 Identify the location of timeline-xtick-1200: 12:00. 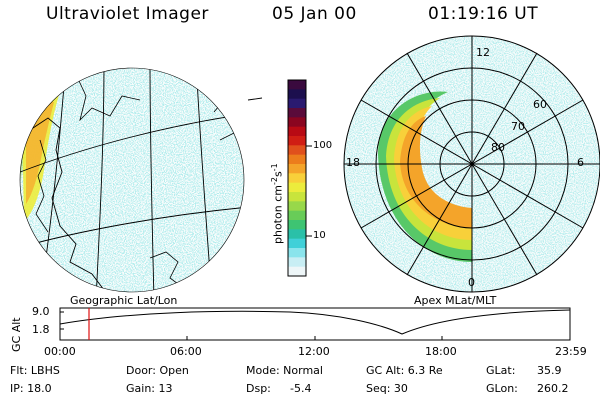
(314, 351).